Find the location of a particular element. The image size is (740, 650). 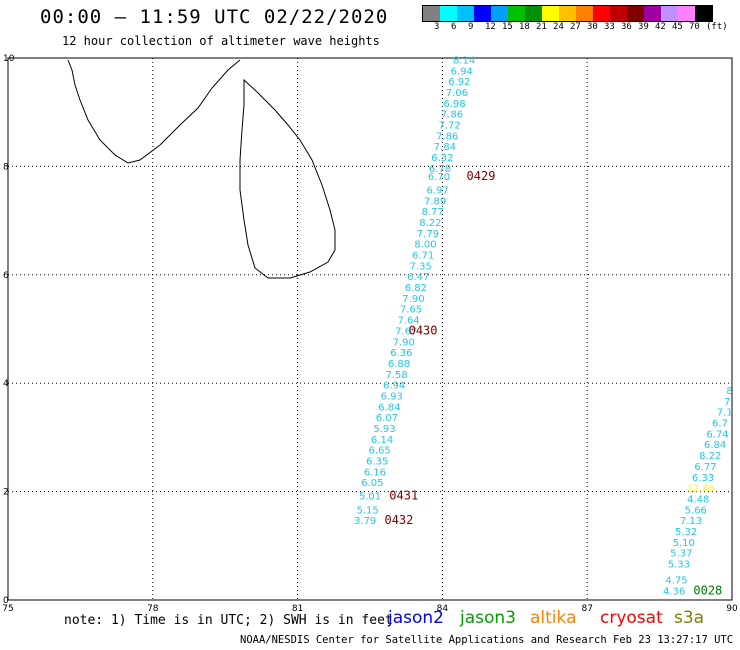

swh-value: 7 is located at coordinates (727, 402).